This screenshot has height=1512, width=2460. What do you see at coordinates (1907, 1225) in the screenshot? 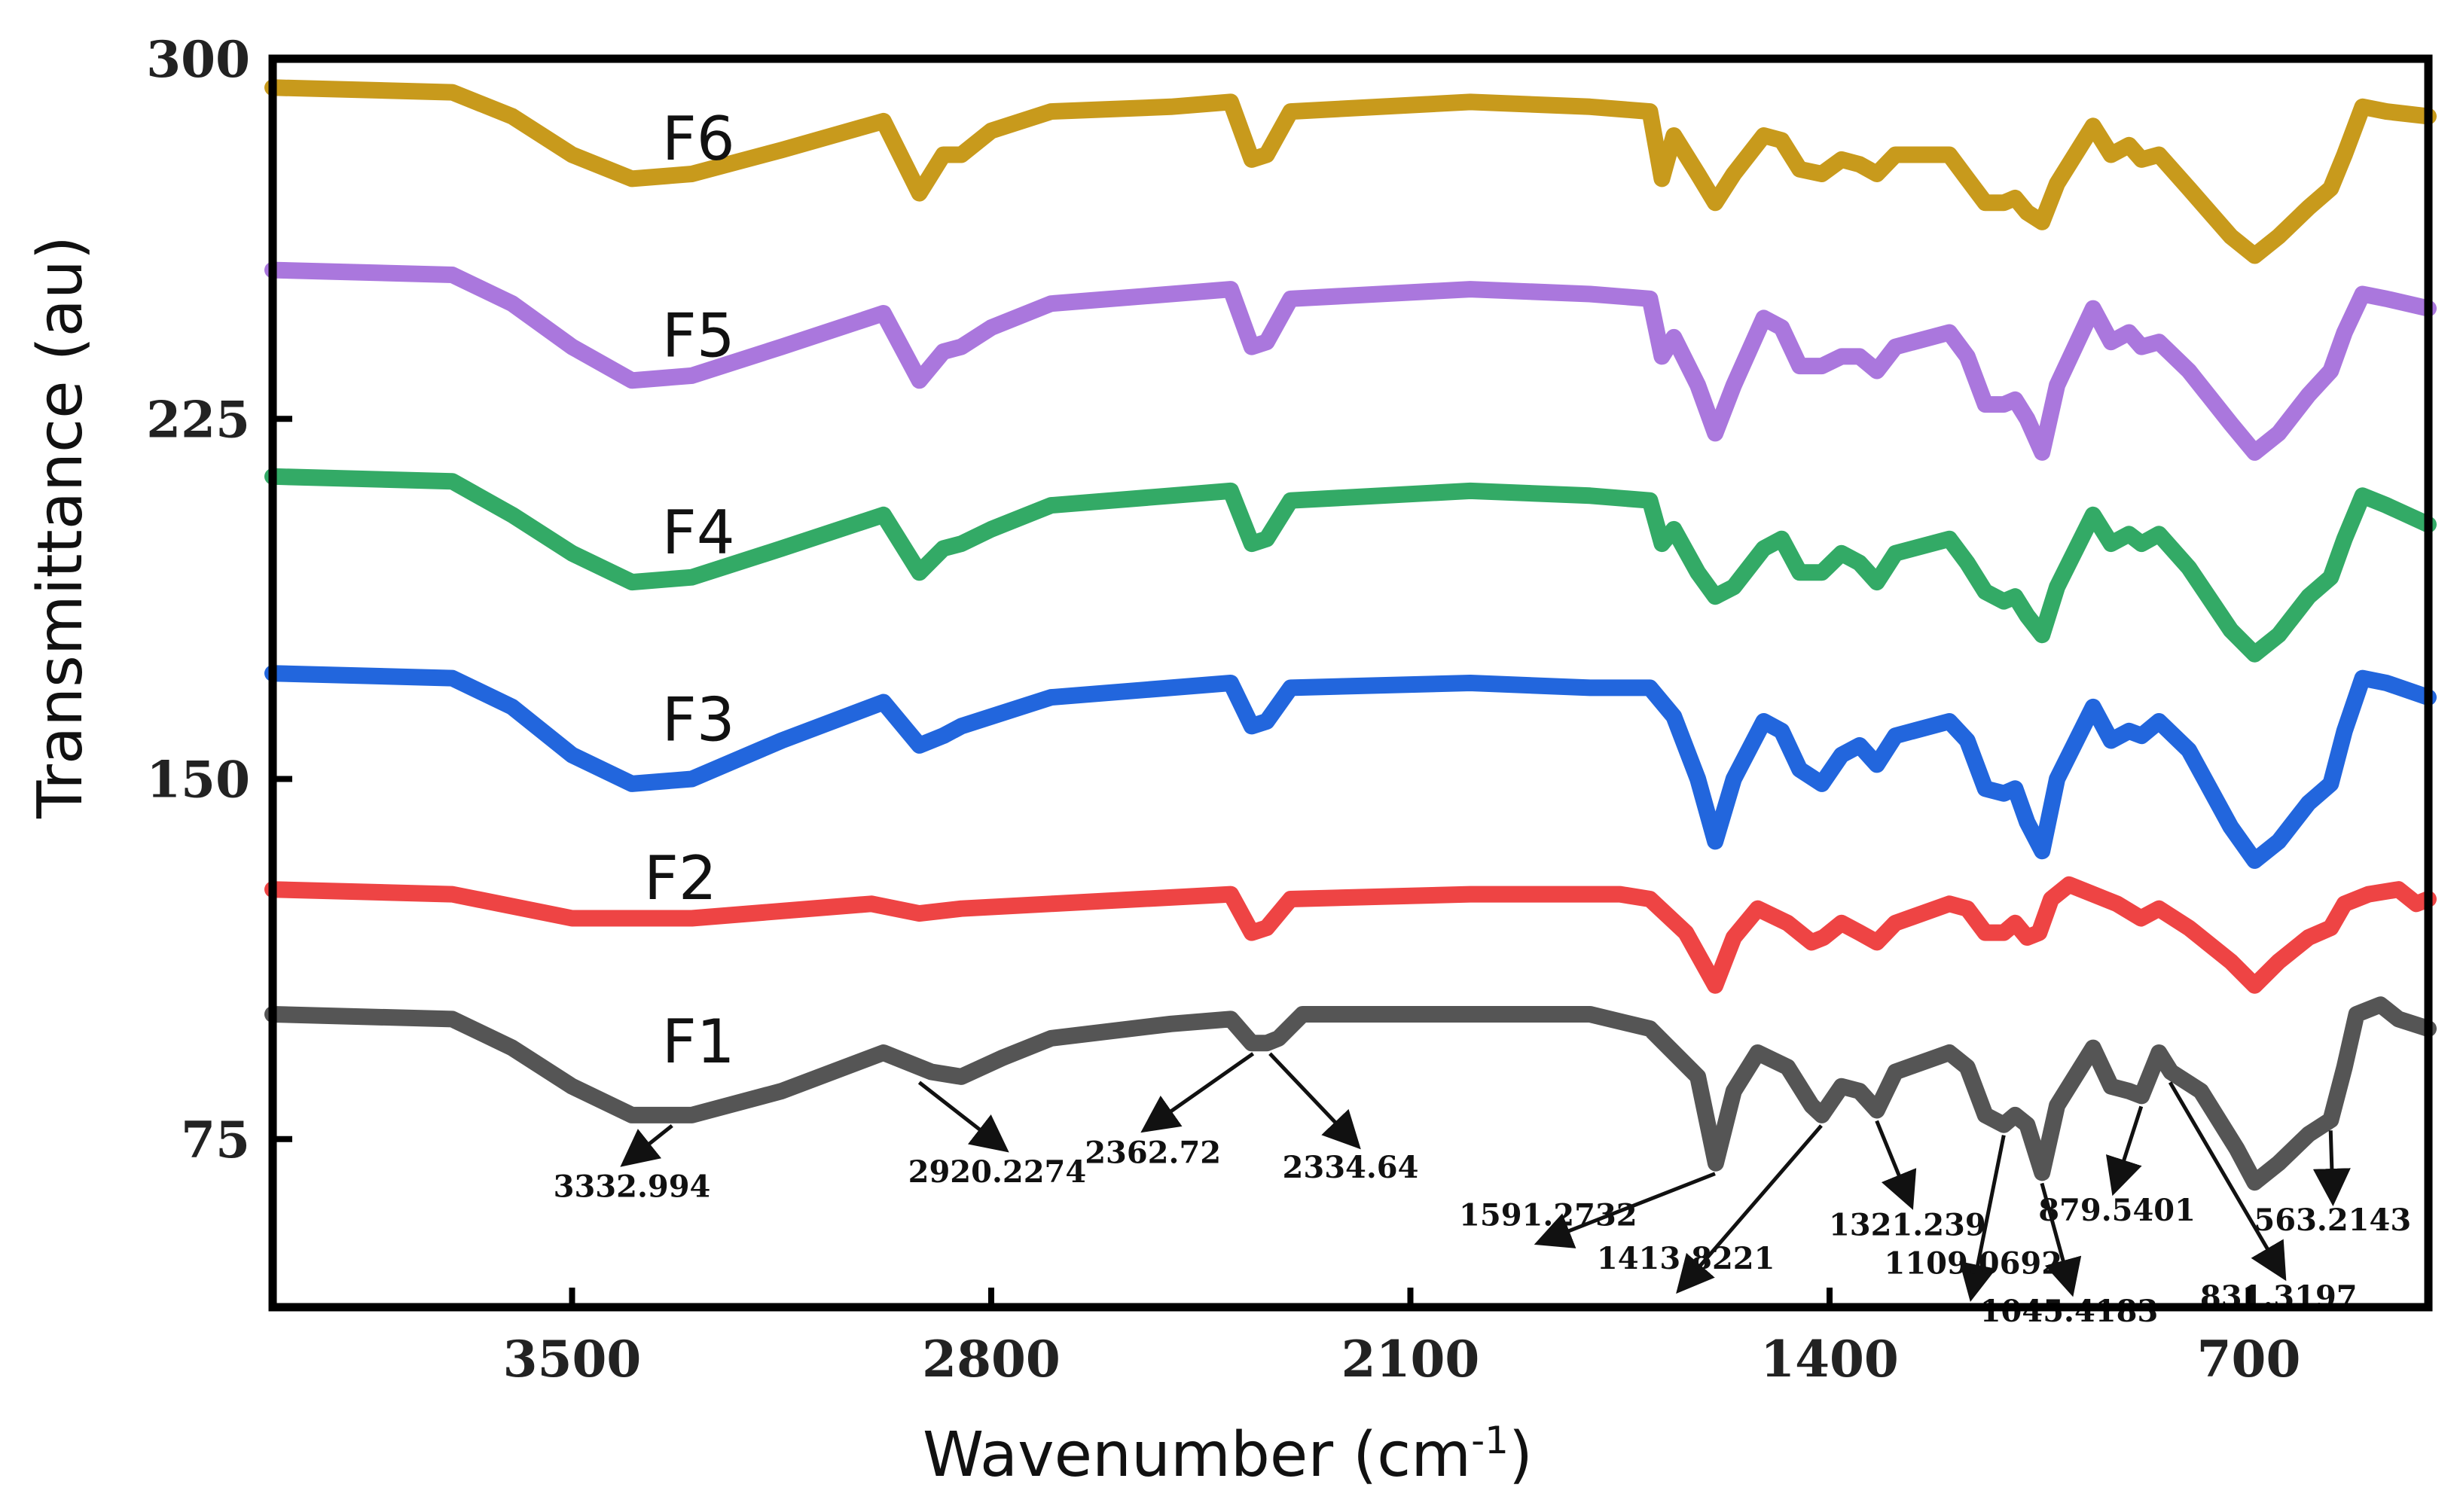
I see `annotation-label: 1321.239` at bounding box center [1907, 1225].